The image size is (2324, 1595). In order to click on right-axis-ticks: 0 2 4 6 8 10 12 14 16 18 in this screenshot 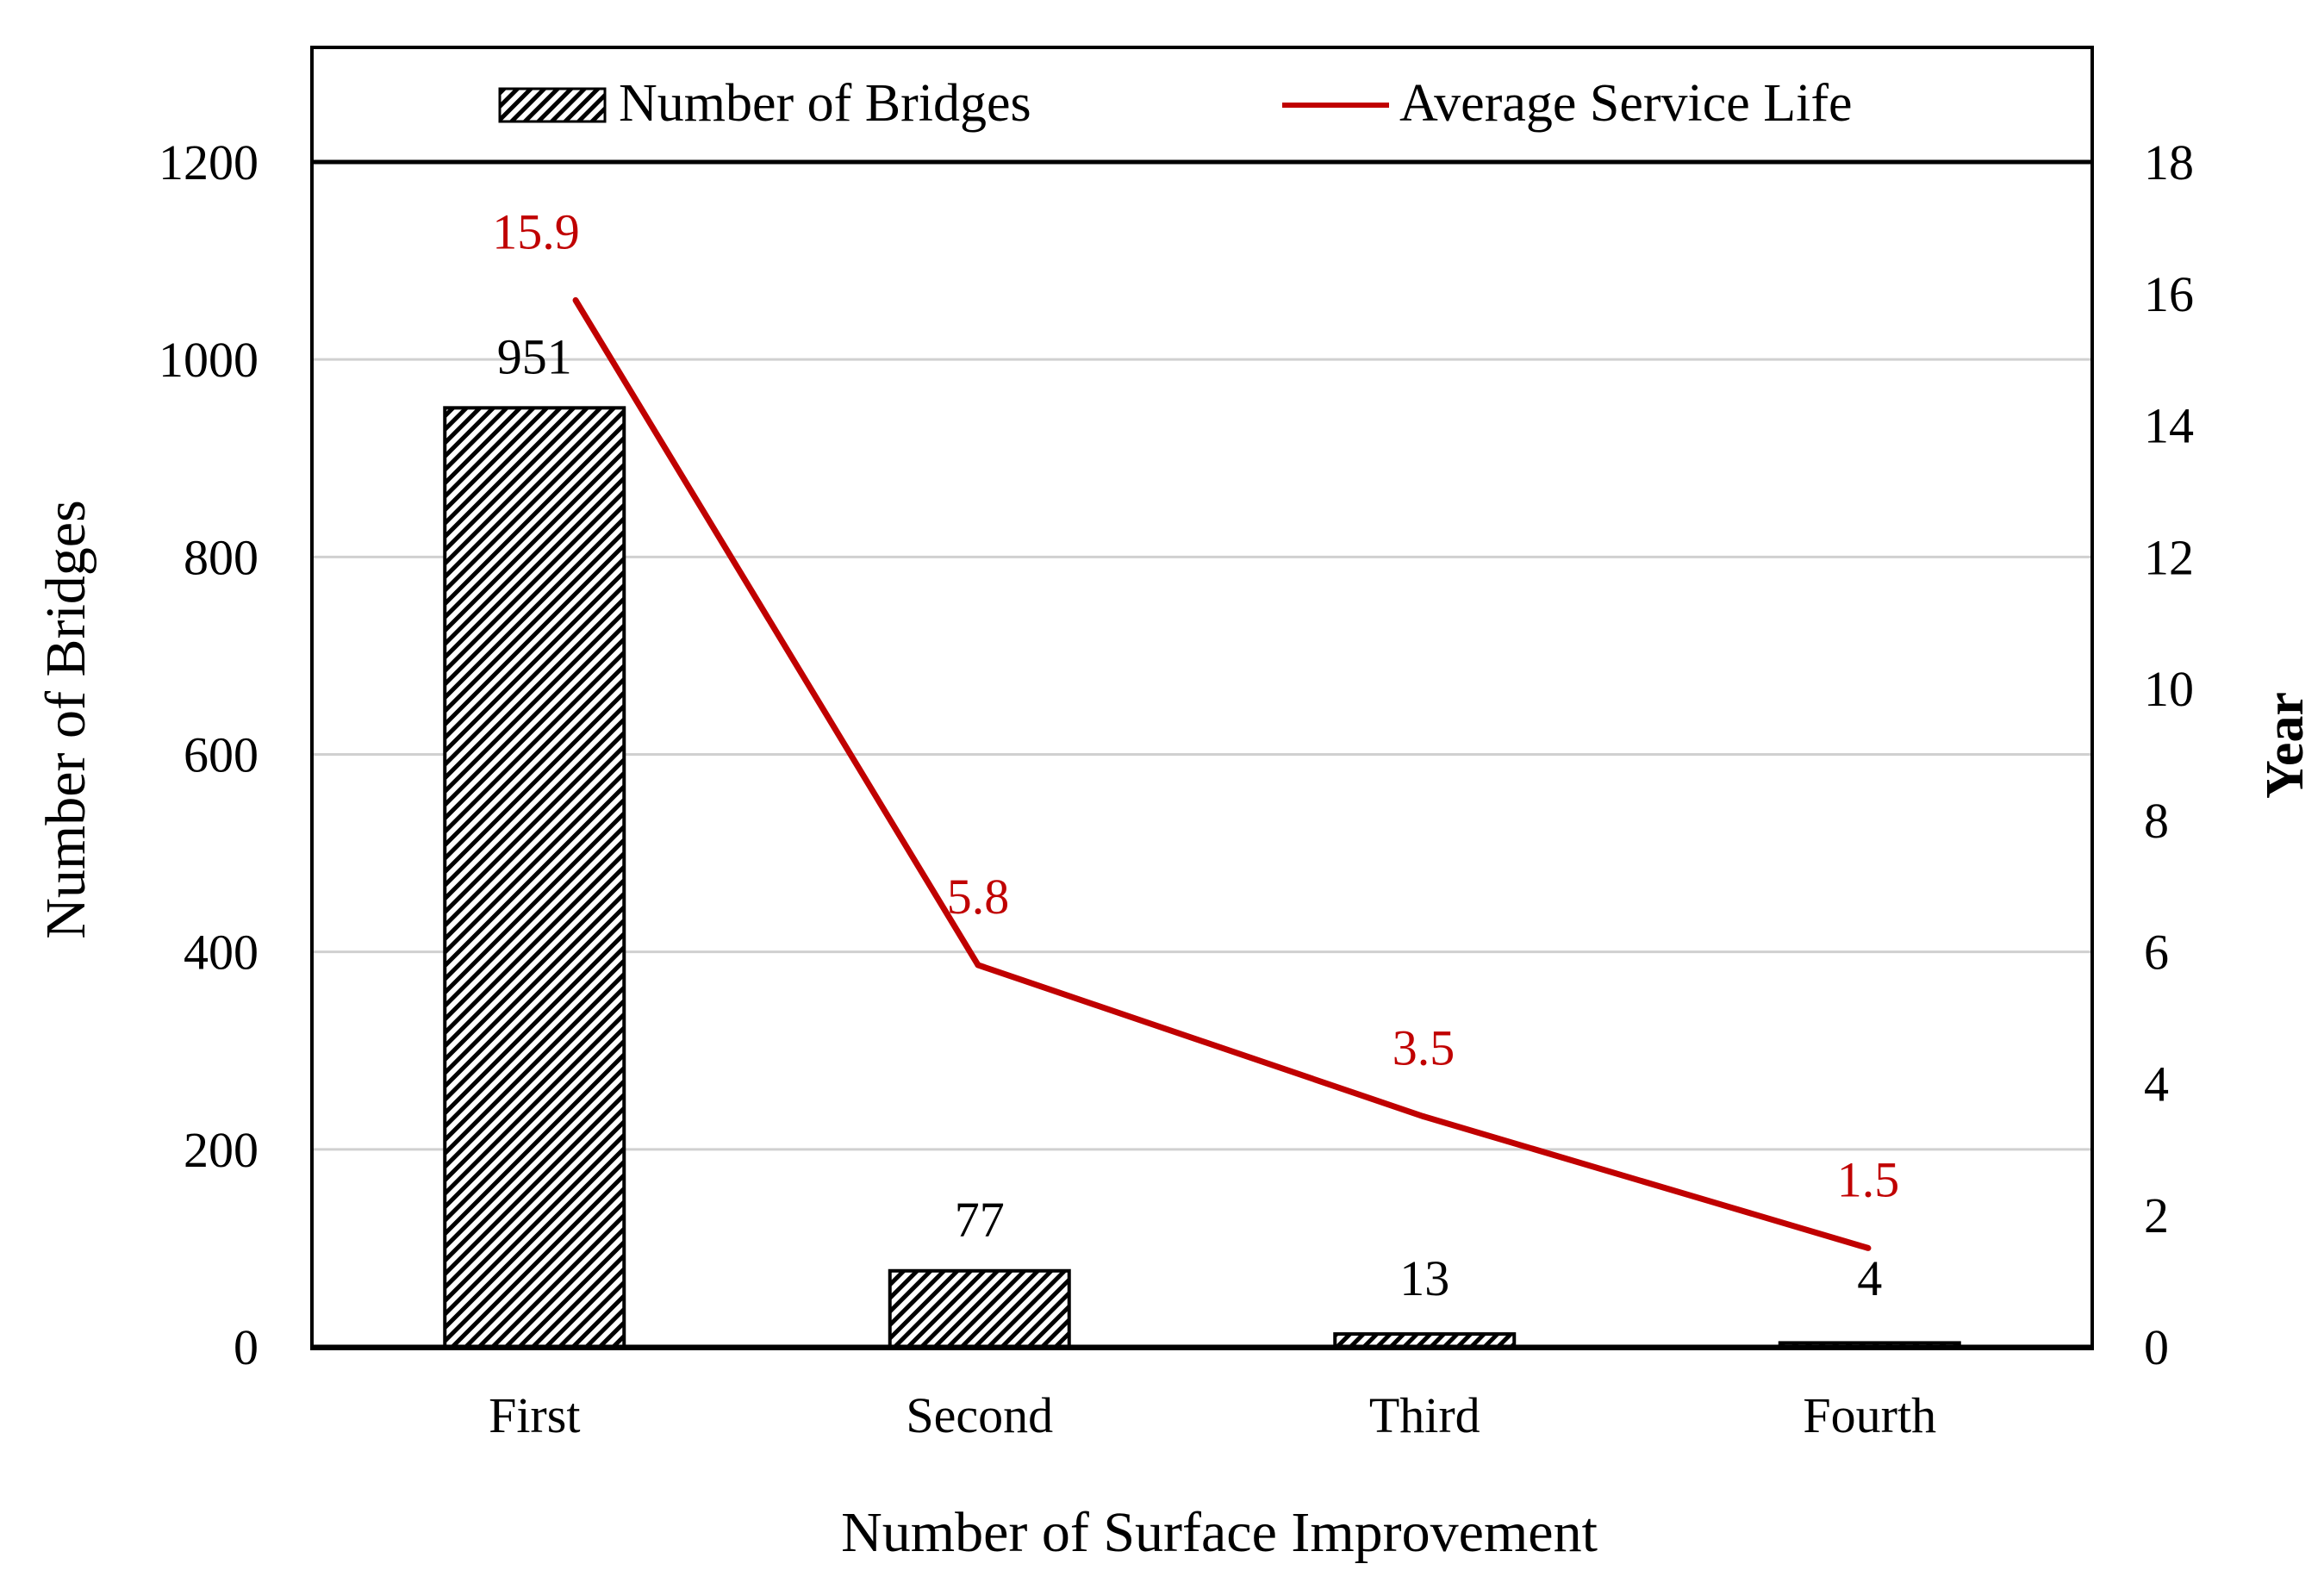, I will do `click(2169, 754)`.